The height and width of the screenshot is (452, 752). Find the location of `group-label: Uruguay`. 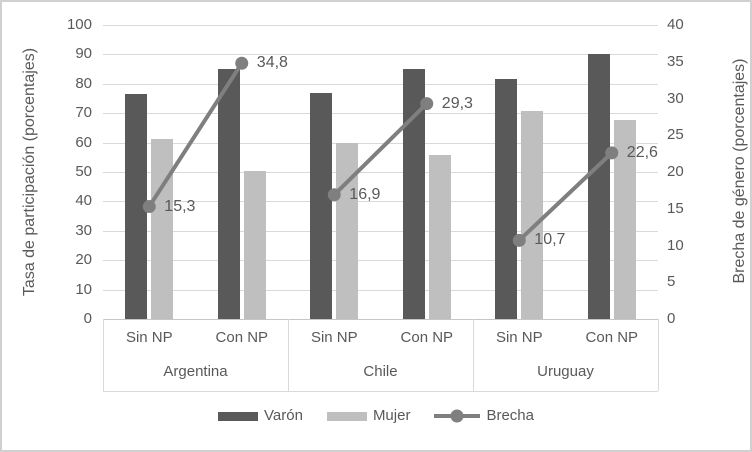

group-label: Uruguay is located at coordinates (565, 371).